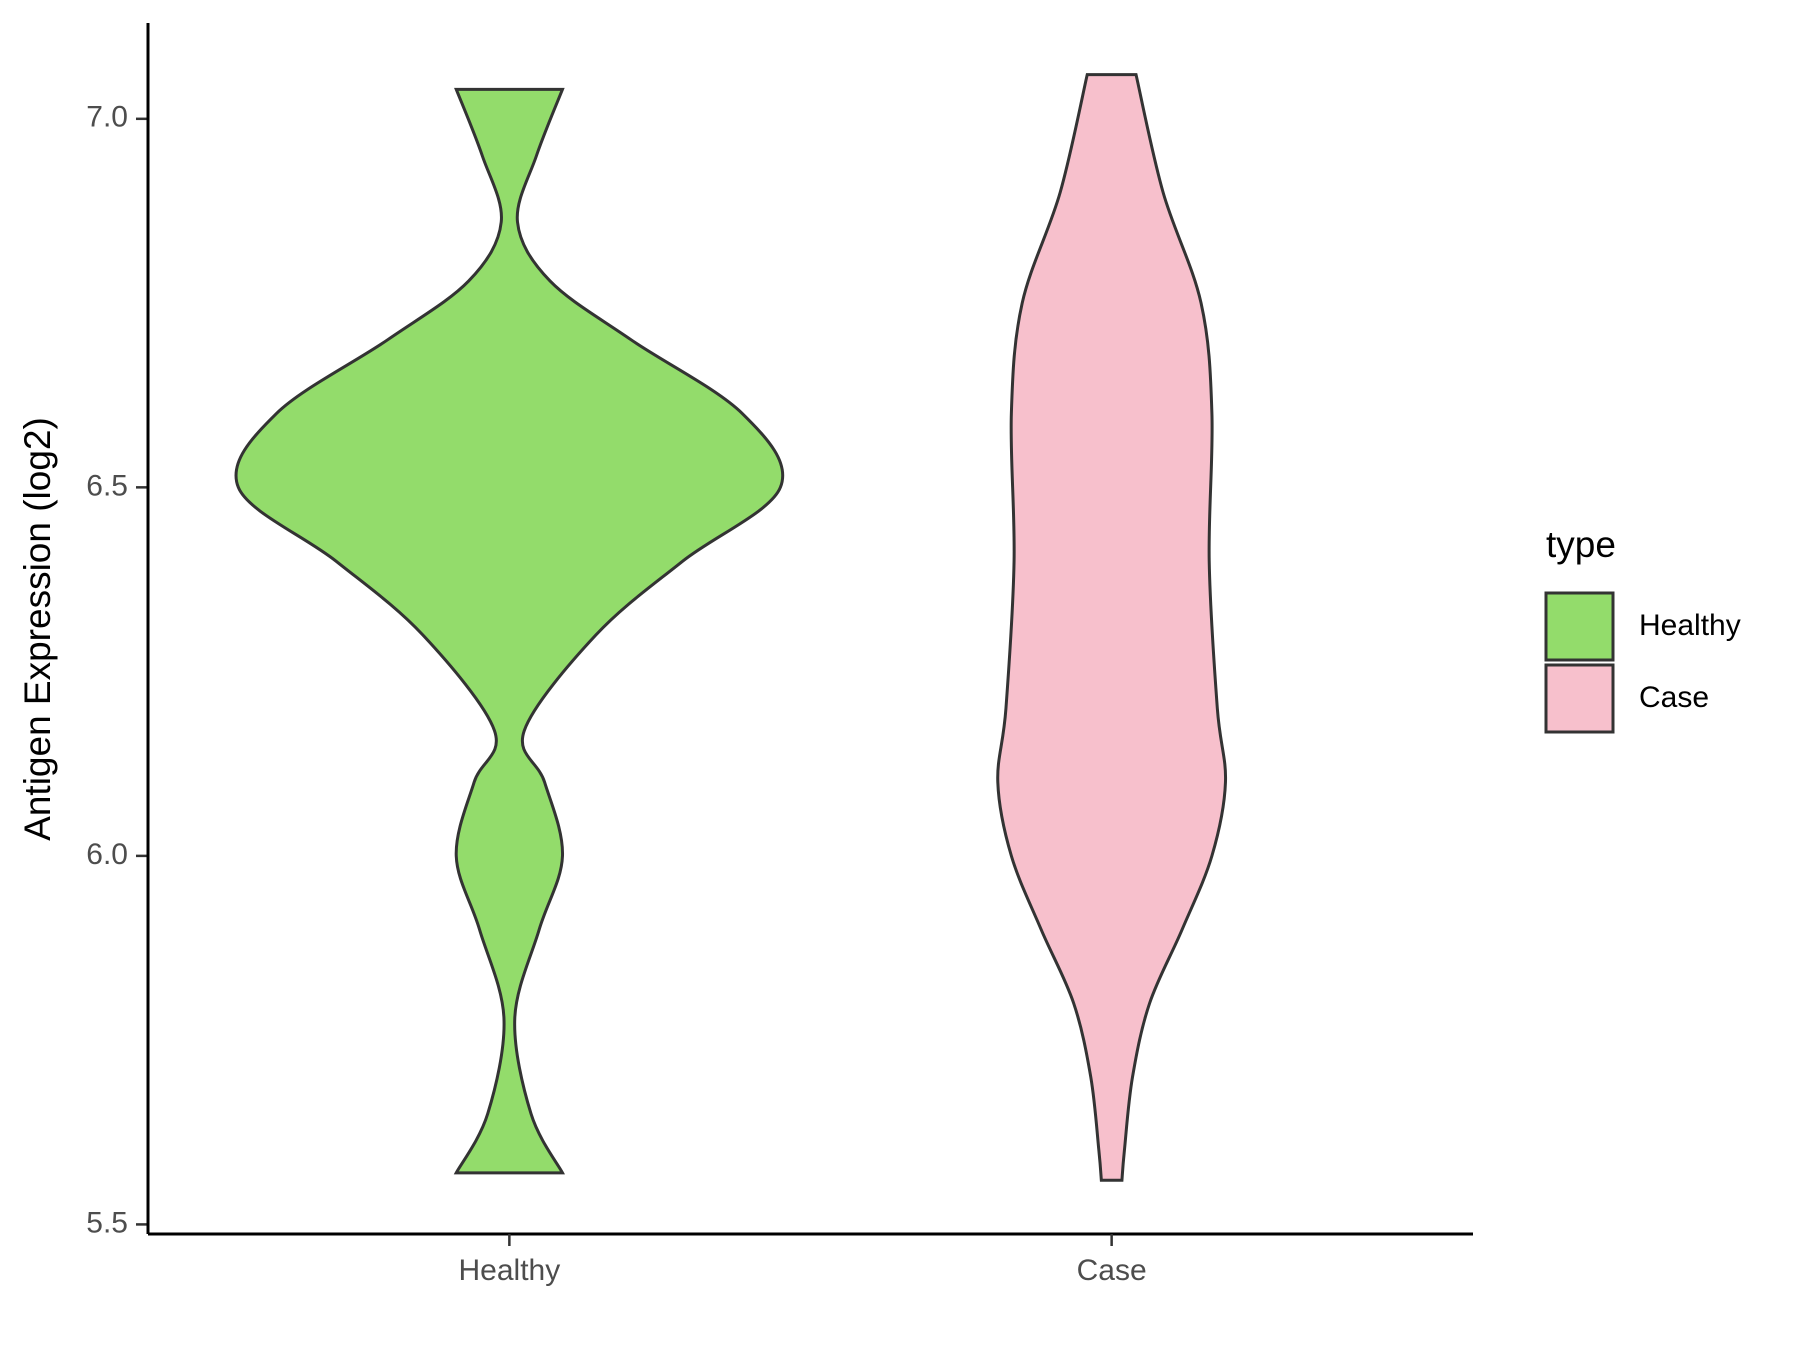 Image resolution: width=1800 pixels, height=1350 pixels. I want to click on y-tick-label: 7.0, so click(107, 117).